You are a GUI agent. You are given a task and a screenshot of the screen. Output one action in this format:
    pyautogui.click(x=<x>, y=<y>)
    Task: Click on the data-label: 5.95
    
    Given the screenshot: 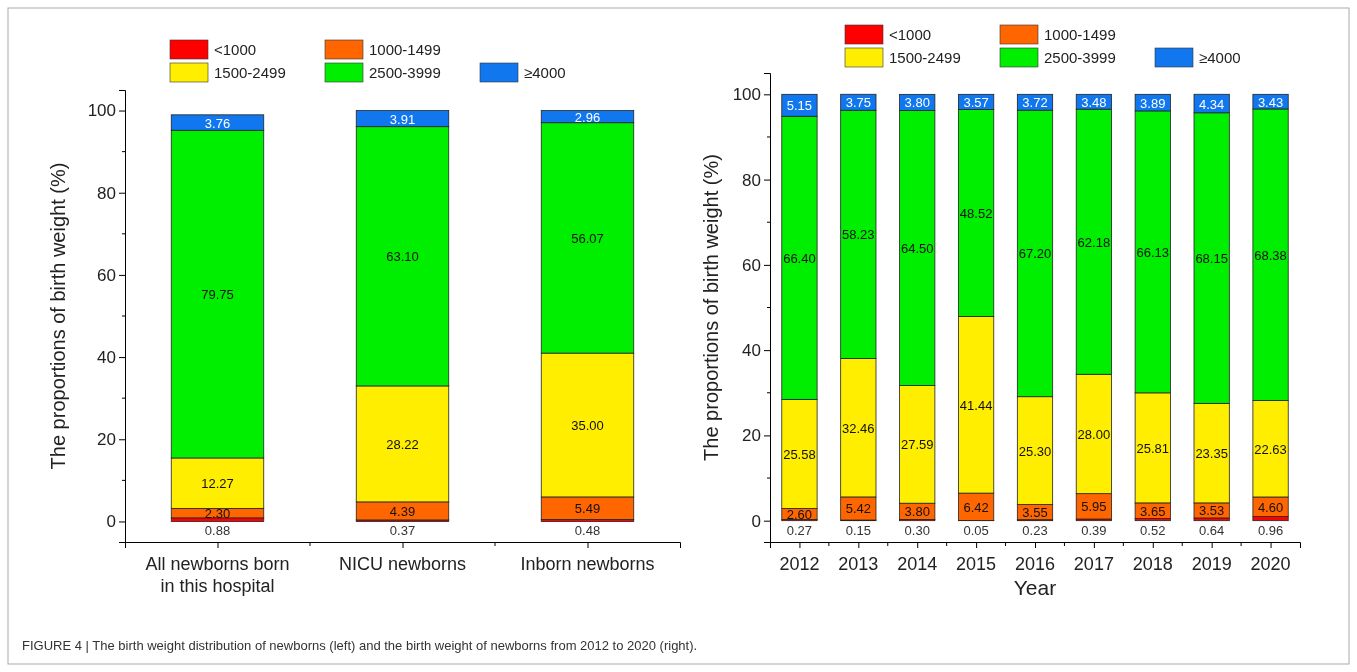 What is the action you would take?
    pyautogui.click(x=1094, y=507)
    